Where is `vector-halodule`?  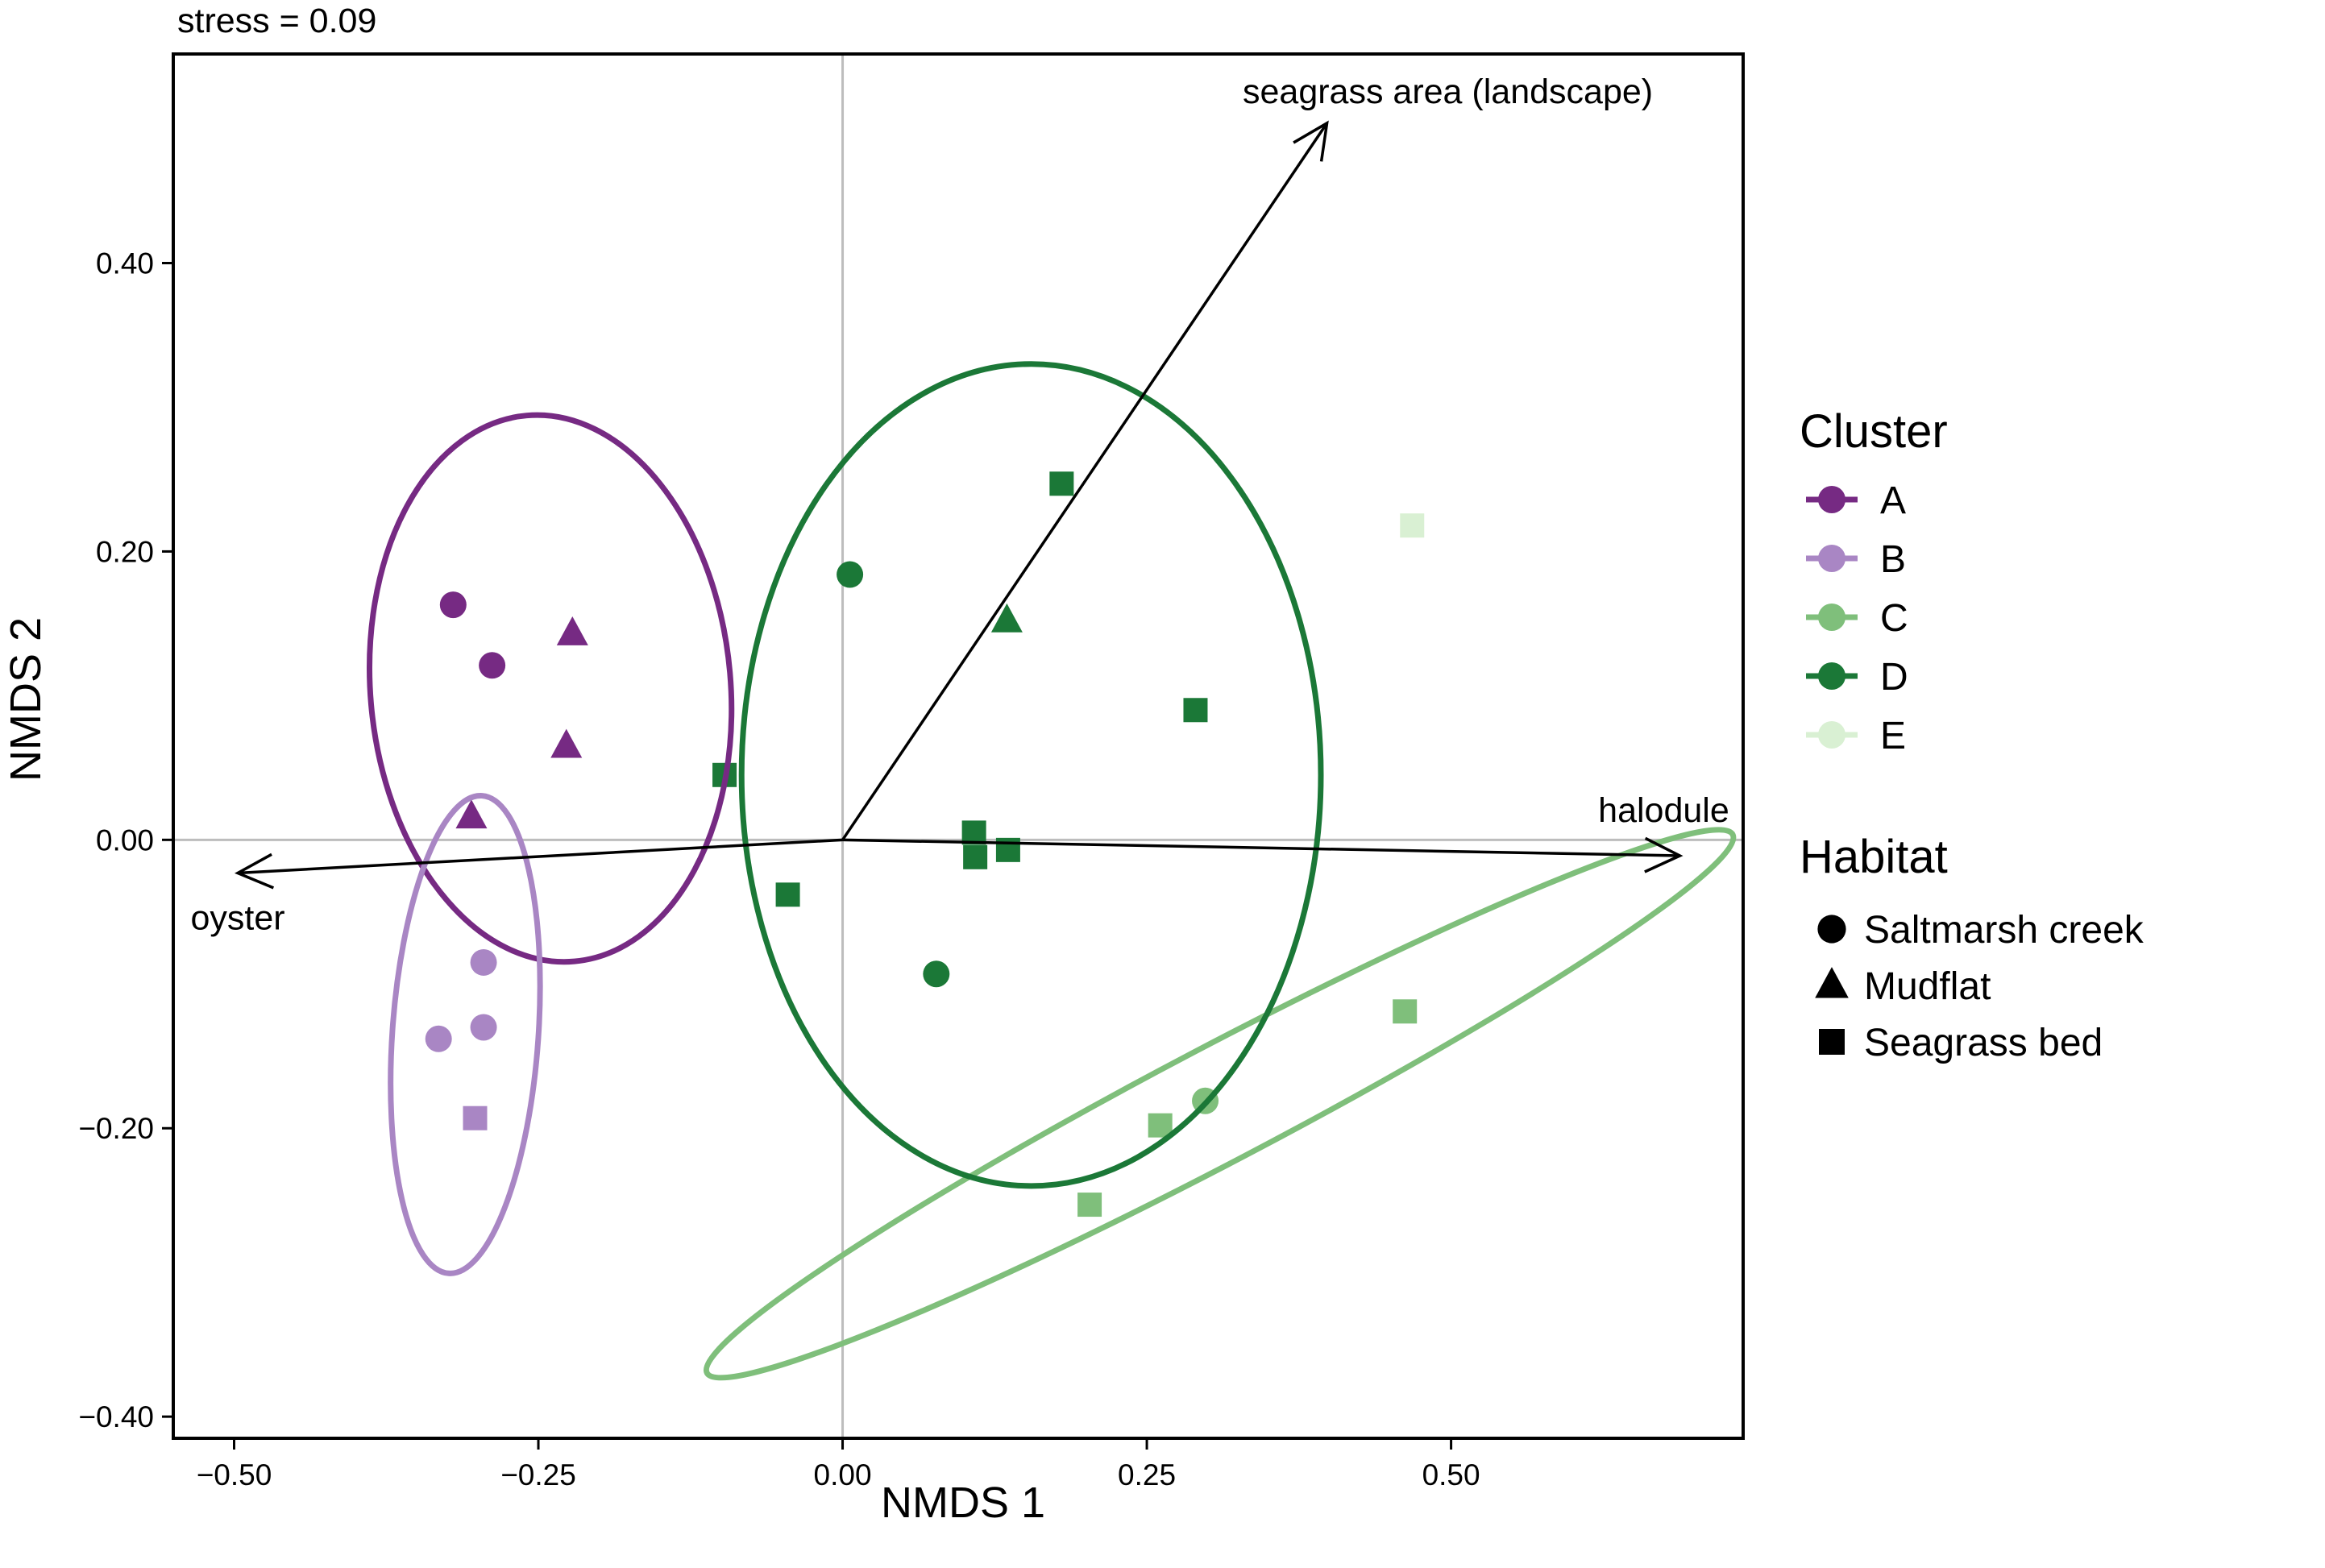
vector-halodule is located at coordinates (1261, 847).